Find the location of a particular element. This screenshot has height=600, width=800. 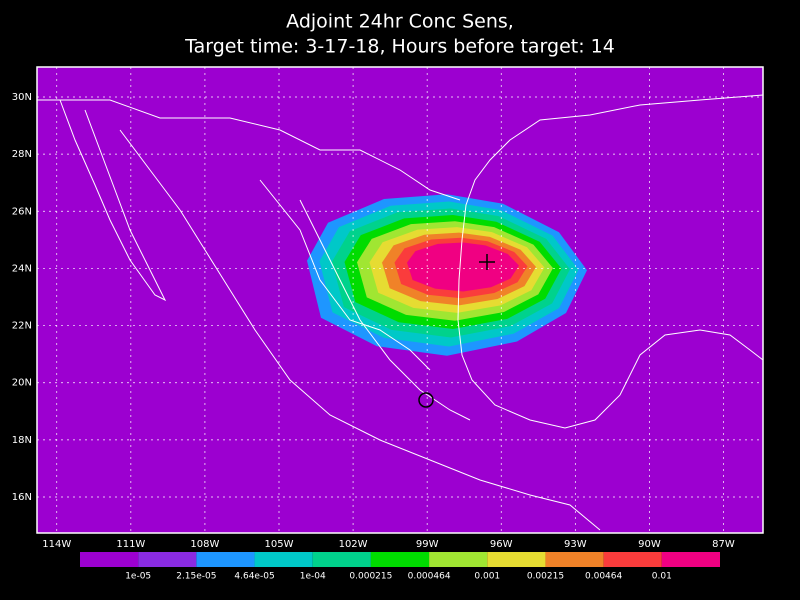

x-tick-label: 99W is located at coordinates (427, 544).